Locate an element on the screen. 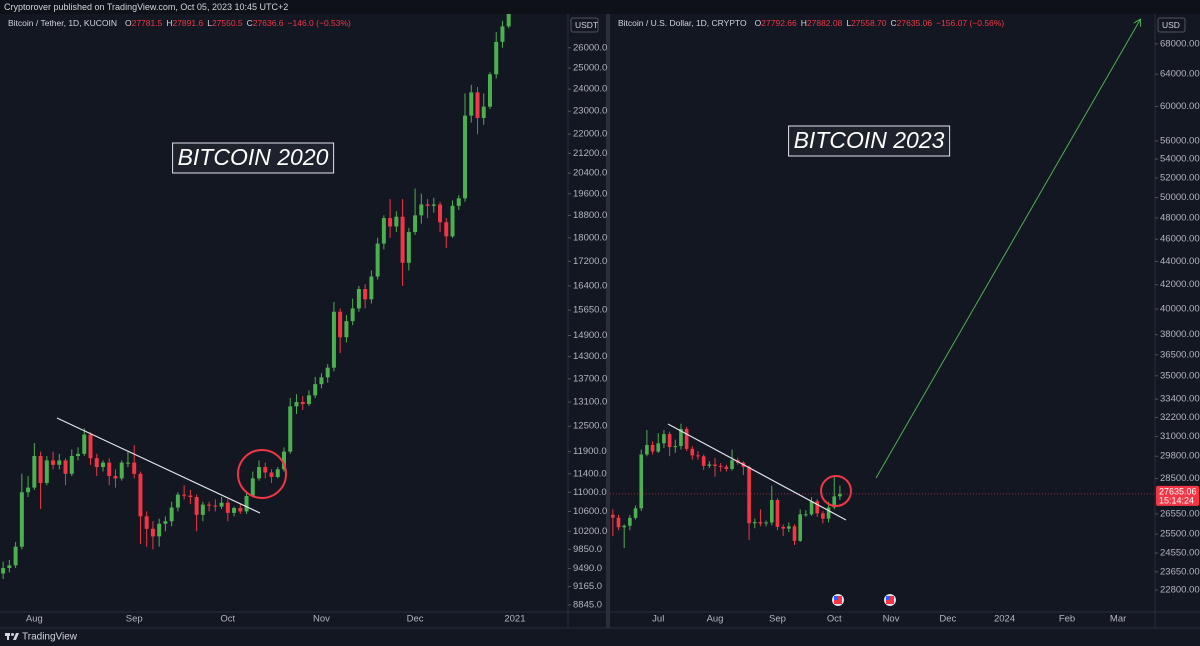 The width and height of the screenshot is (1200, 646). legend-value: 27781.5 is located at coordinates (147, 23).